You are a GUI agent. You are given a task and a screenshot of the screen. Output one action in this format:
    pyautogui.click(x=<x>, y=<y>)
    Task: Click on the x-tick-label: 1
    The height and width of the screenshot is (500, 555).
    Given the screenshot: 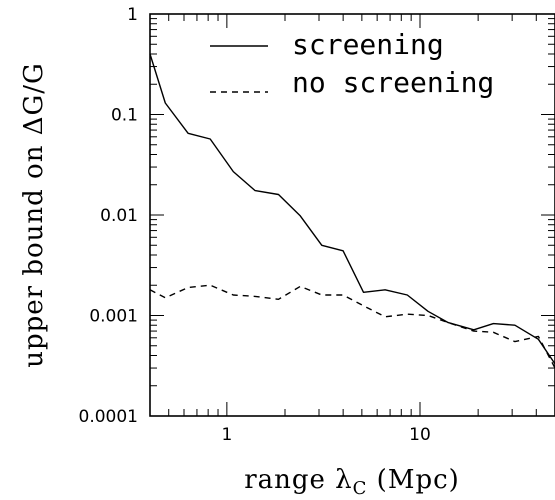 What is the action you would take?
    pyautogui.click(x=226, y=435)
    